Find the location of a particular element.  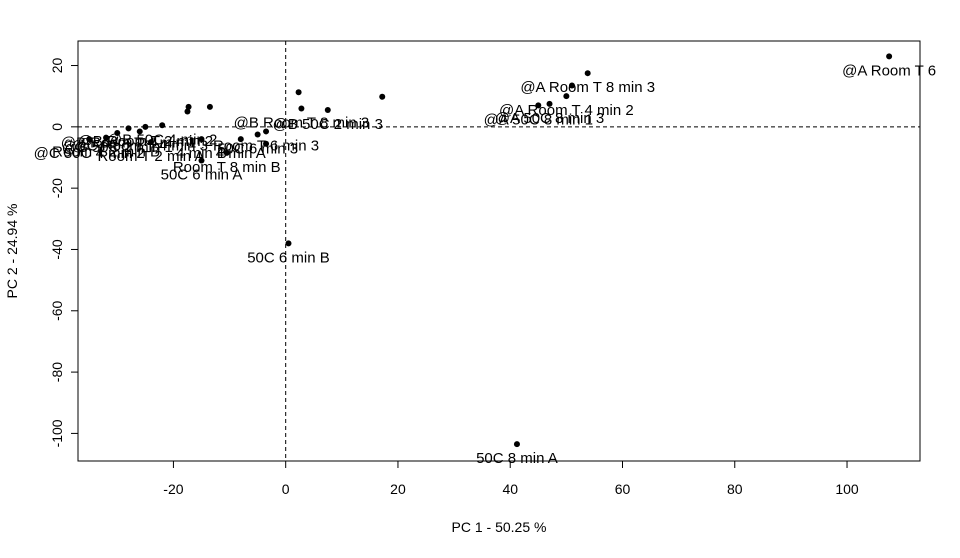

y-tick-label: -20 is located at coordinates (57, 188).